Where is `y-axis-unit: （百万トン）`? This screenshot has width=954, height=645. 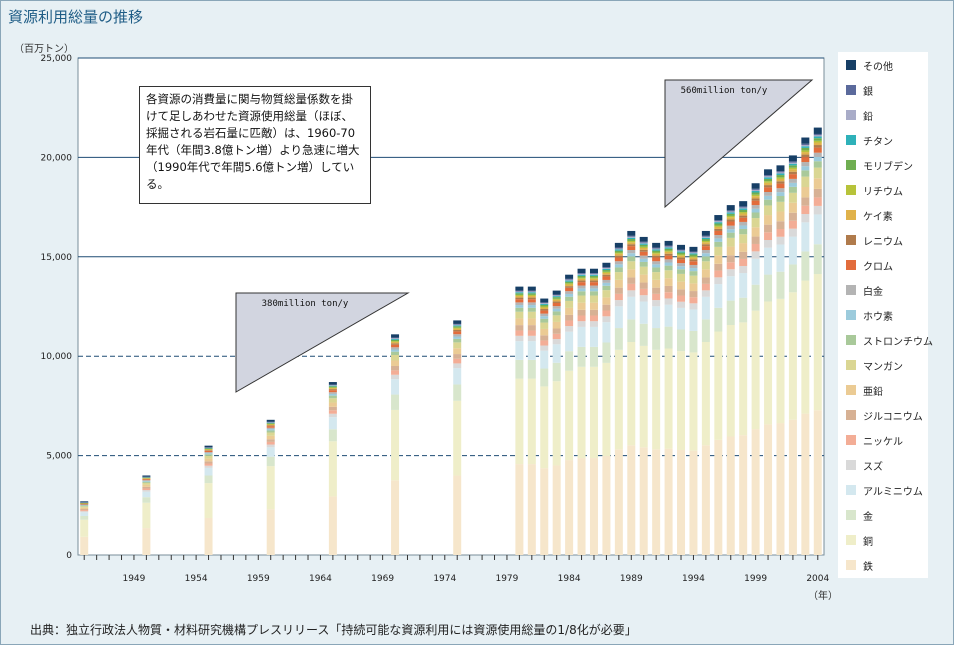
y-axis-unit: （百万トン） is located at coordinates (44, 49).